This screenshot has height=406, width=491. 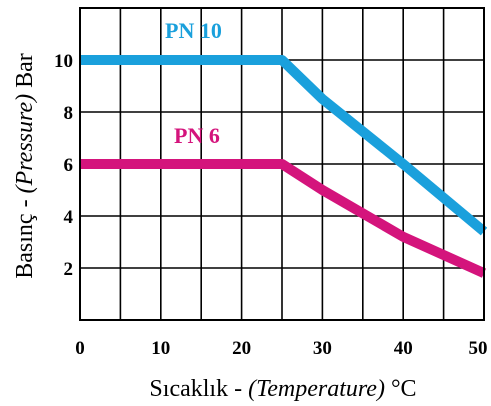 I want to click on y-axis-title-suffix: Bar, so click(x=25, y=73).